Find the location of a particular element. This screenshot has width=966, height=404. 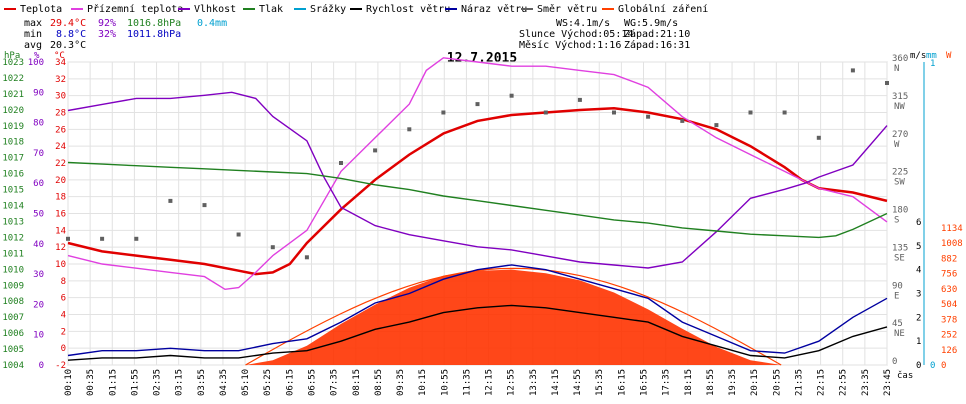

legend-label-5: Rychlost větru is located at coordinates (408, 9).